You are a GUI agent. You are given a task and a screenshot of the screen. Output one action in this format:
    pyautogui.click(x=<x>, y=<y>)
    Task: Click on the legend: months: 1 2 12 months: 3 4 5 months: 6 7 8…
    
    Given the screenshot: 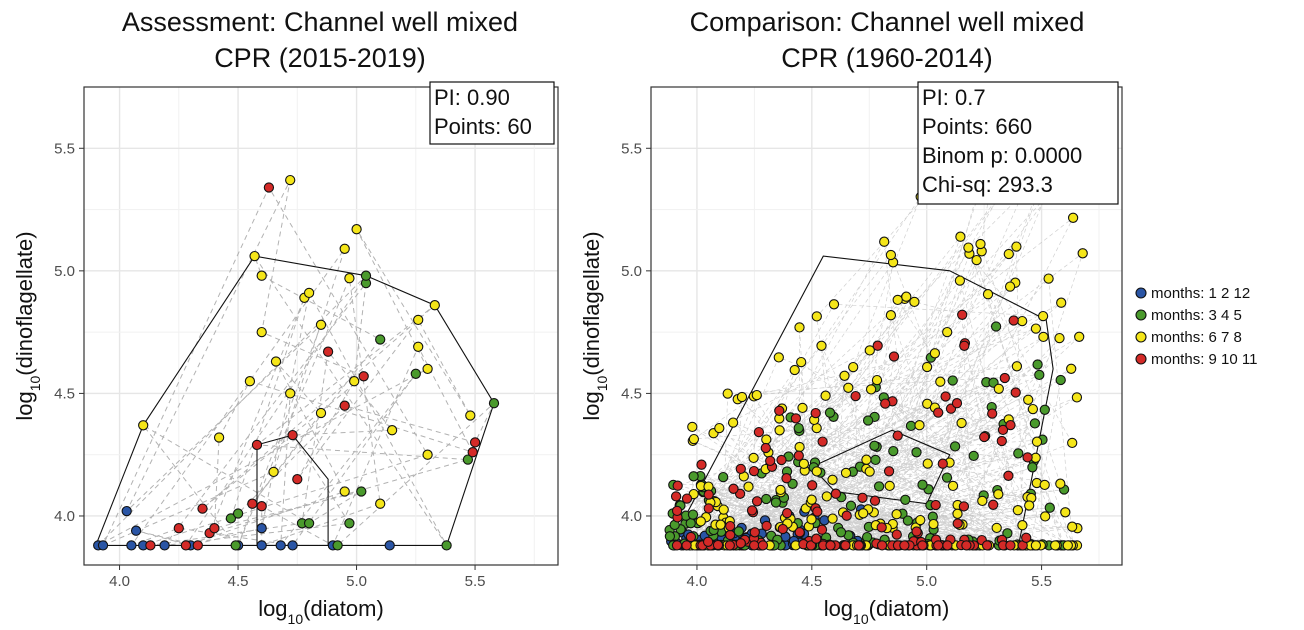 What is the action you would take?
    pyautogui.click(x=1196, y=326)
    